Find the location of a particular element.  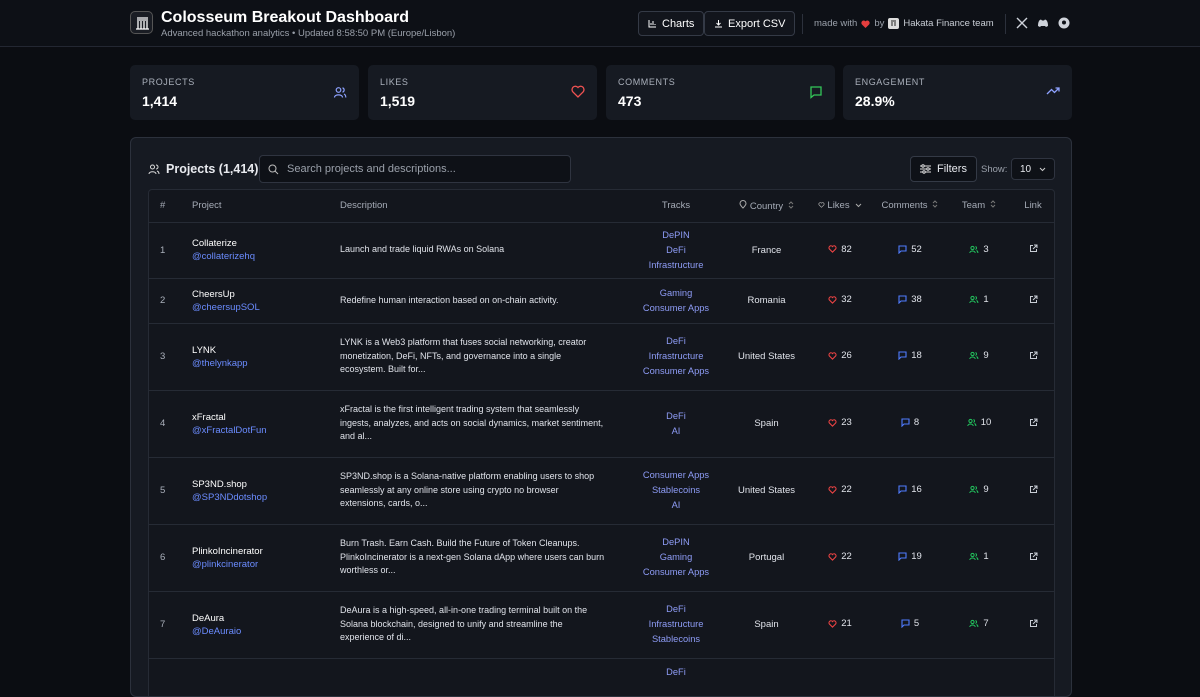

x-icon is located at coordinates (1022, 23).